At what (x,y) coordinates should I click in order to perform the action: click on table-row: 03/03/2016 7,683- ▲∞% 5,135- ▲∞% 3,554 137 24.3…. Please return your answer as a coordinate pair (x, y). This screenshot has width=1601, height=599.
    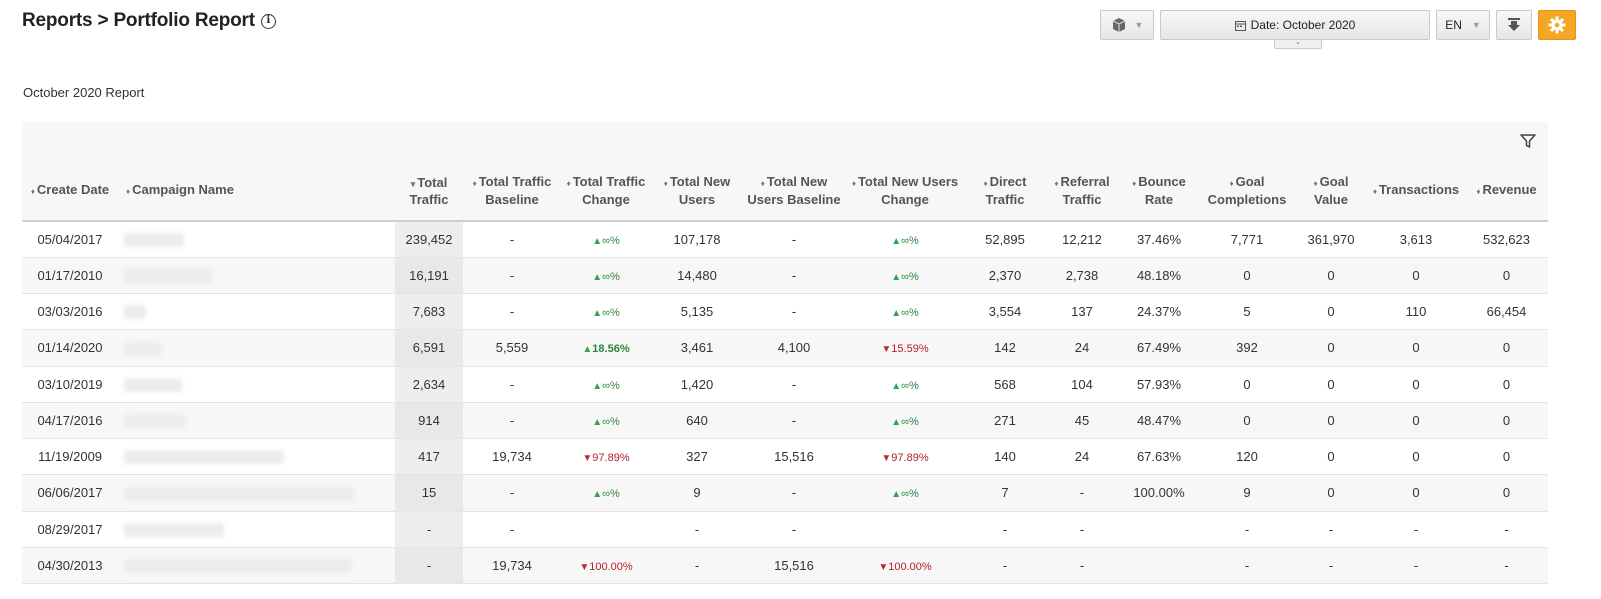
    Looking at the image, I should click on (785, 312).